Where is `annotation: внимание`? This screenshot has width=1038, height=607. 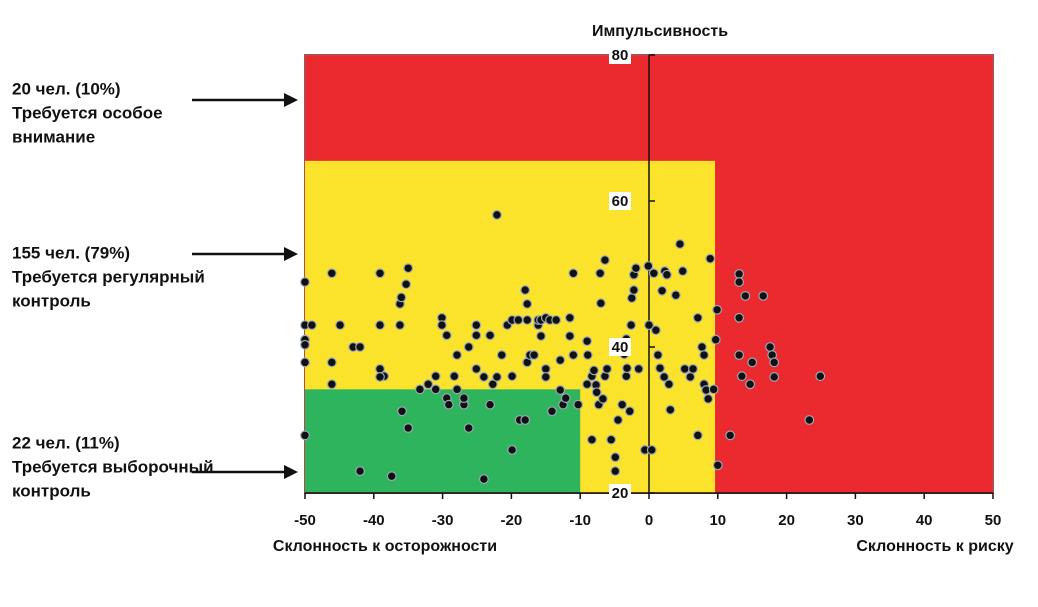 annotation: внимание is located at coordinates (53, 136).